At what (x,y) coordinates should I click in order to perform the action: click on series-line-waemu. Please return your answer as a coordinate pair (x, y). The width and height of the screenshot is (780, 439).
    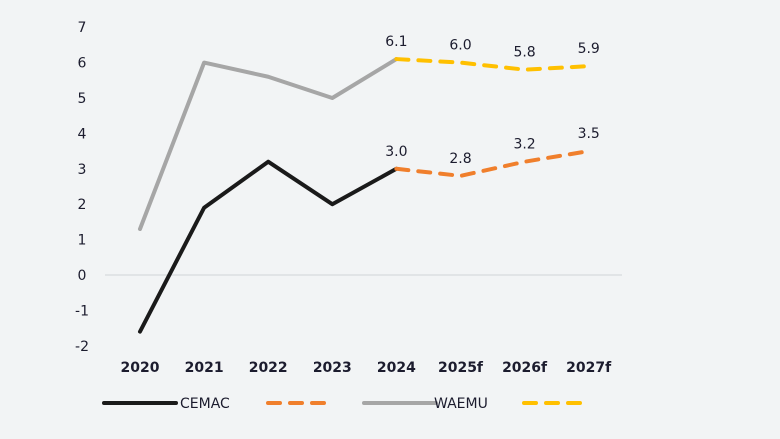
    Looking at the image, I should click on (268, 144).